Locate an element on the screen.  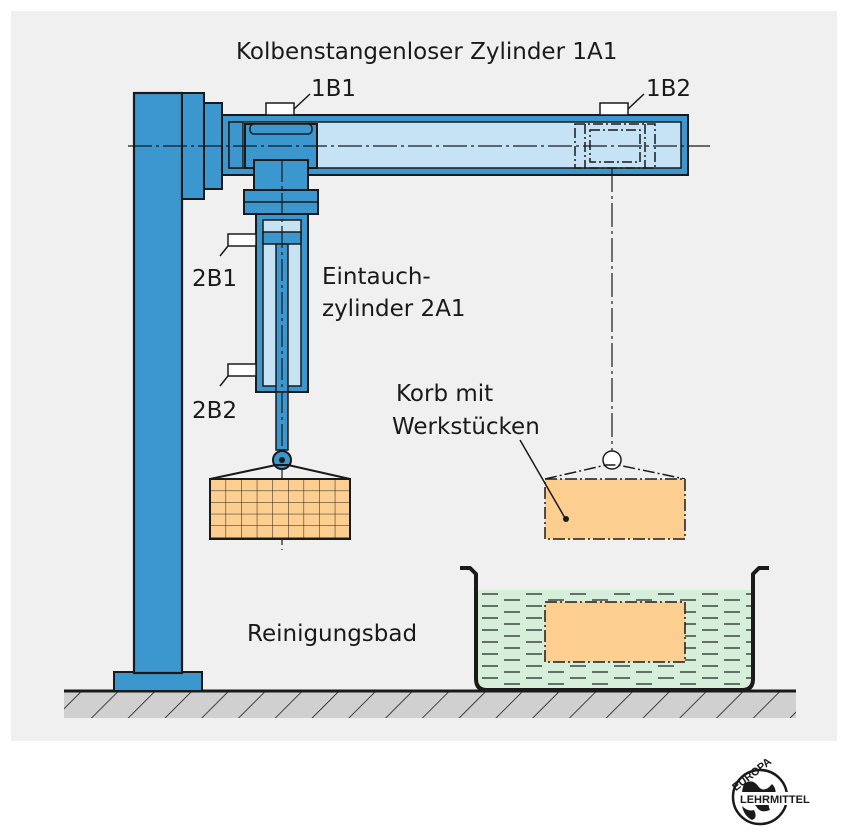
dip-cylinder-2a1 is located at coordinates (281, 354).